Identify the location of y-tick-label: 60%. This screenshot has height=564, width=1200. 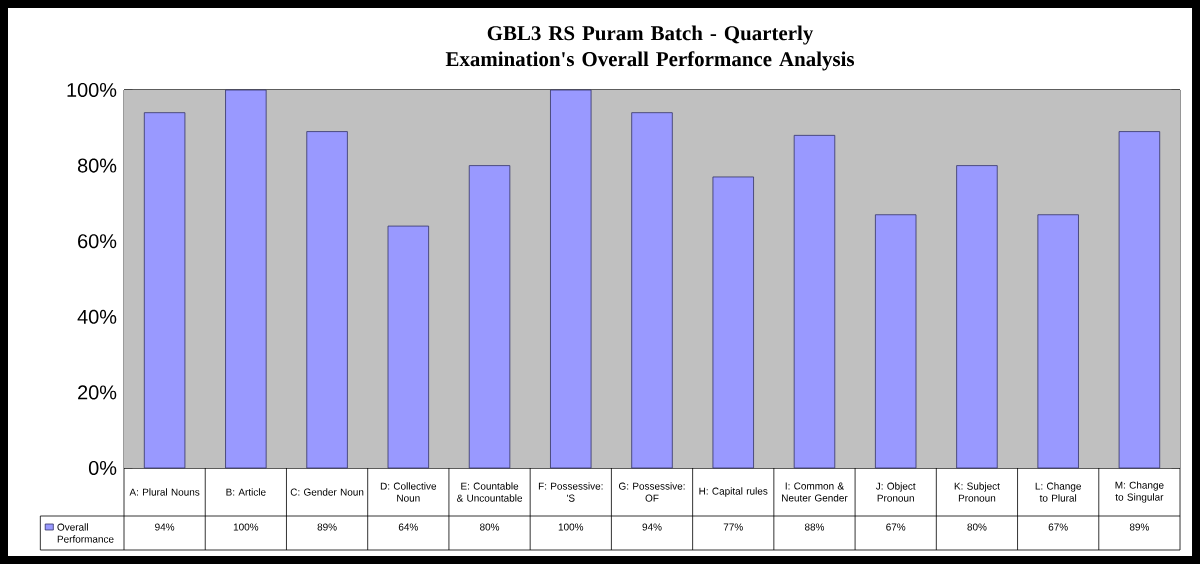
(97, 241).